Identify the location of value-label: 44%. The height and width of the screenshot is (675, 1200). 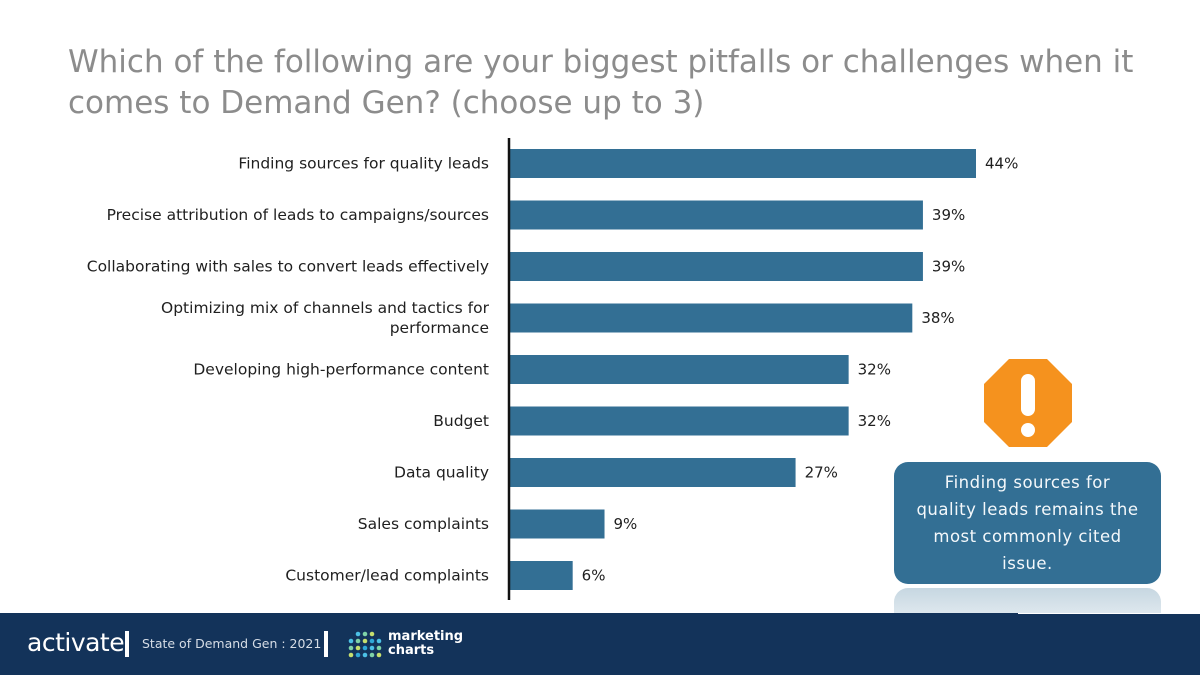
(1001, 164).